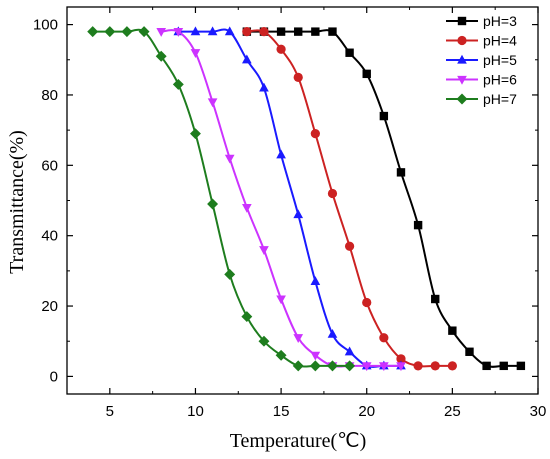 The width and height of the screenshot is (550, 459). I want to click on legend-item-1: pH=4, so click(481, 41).